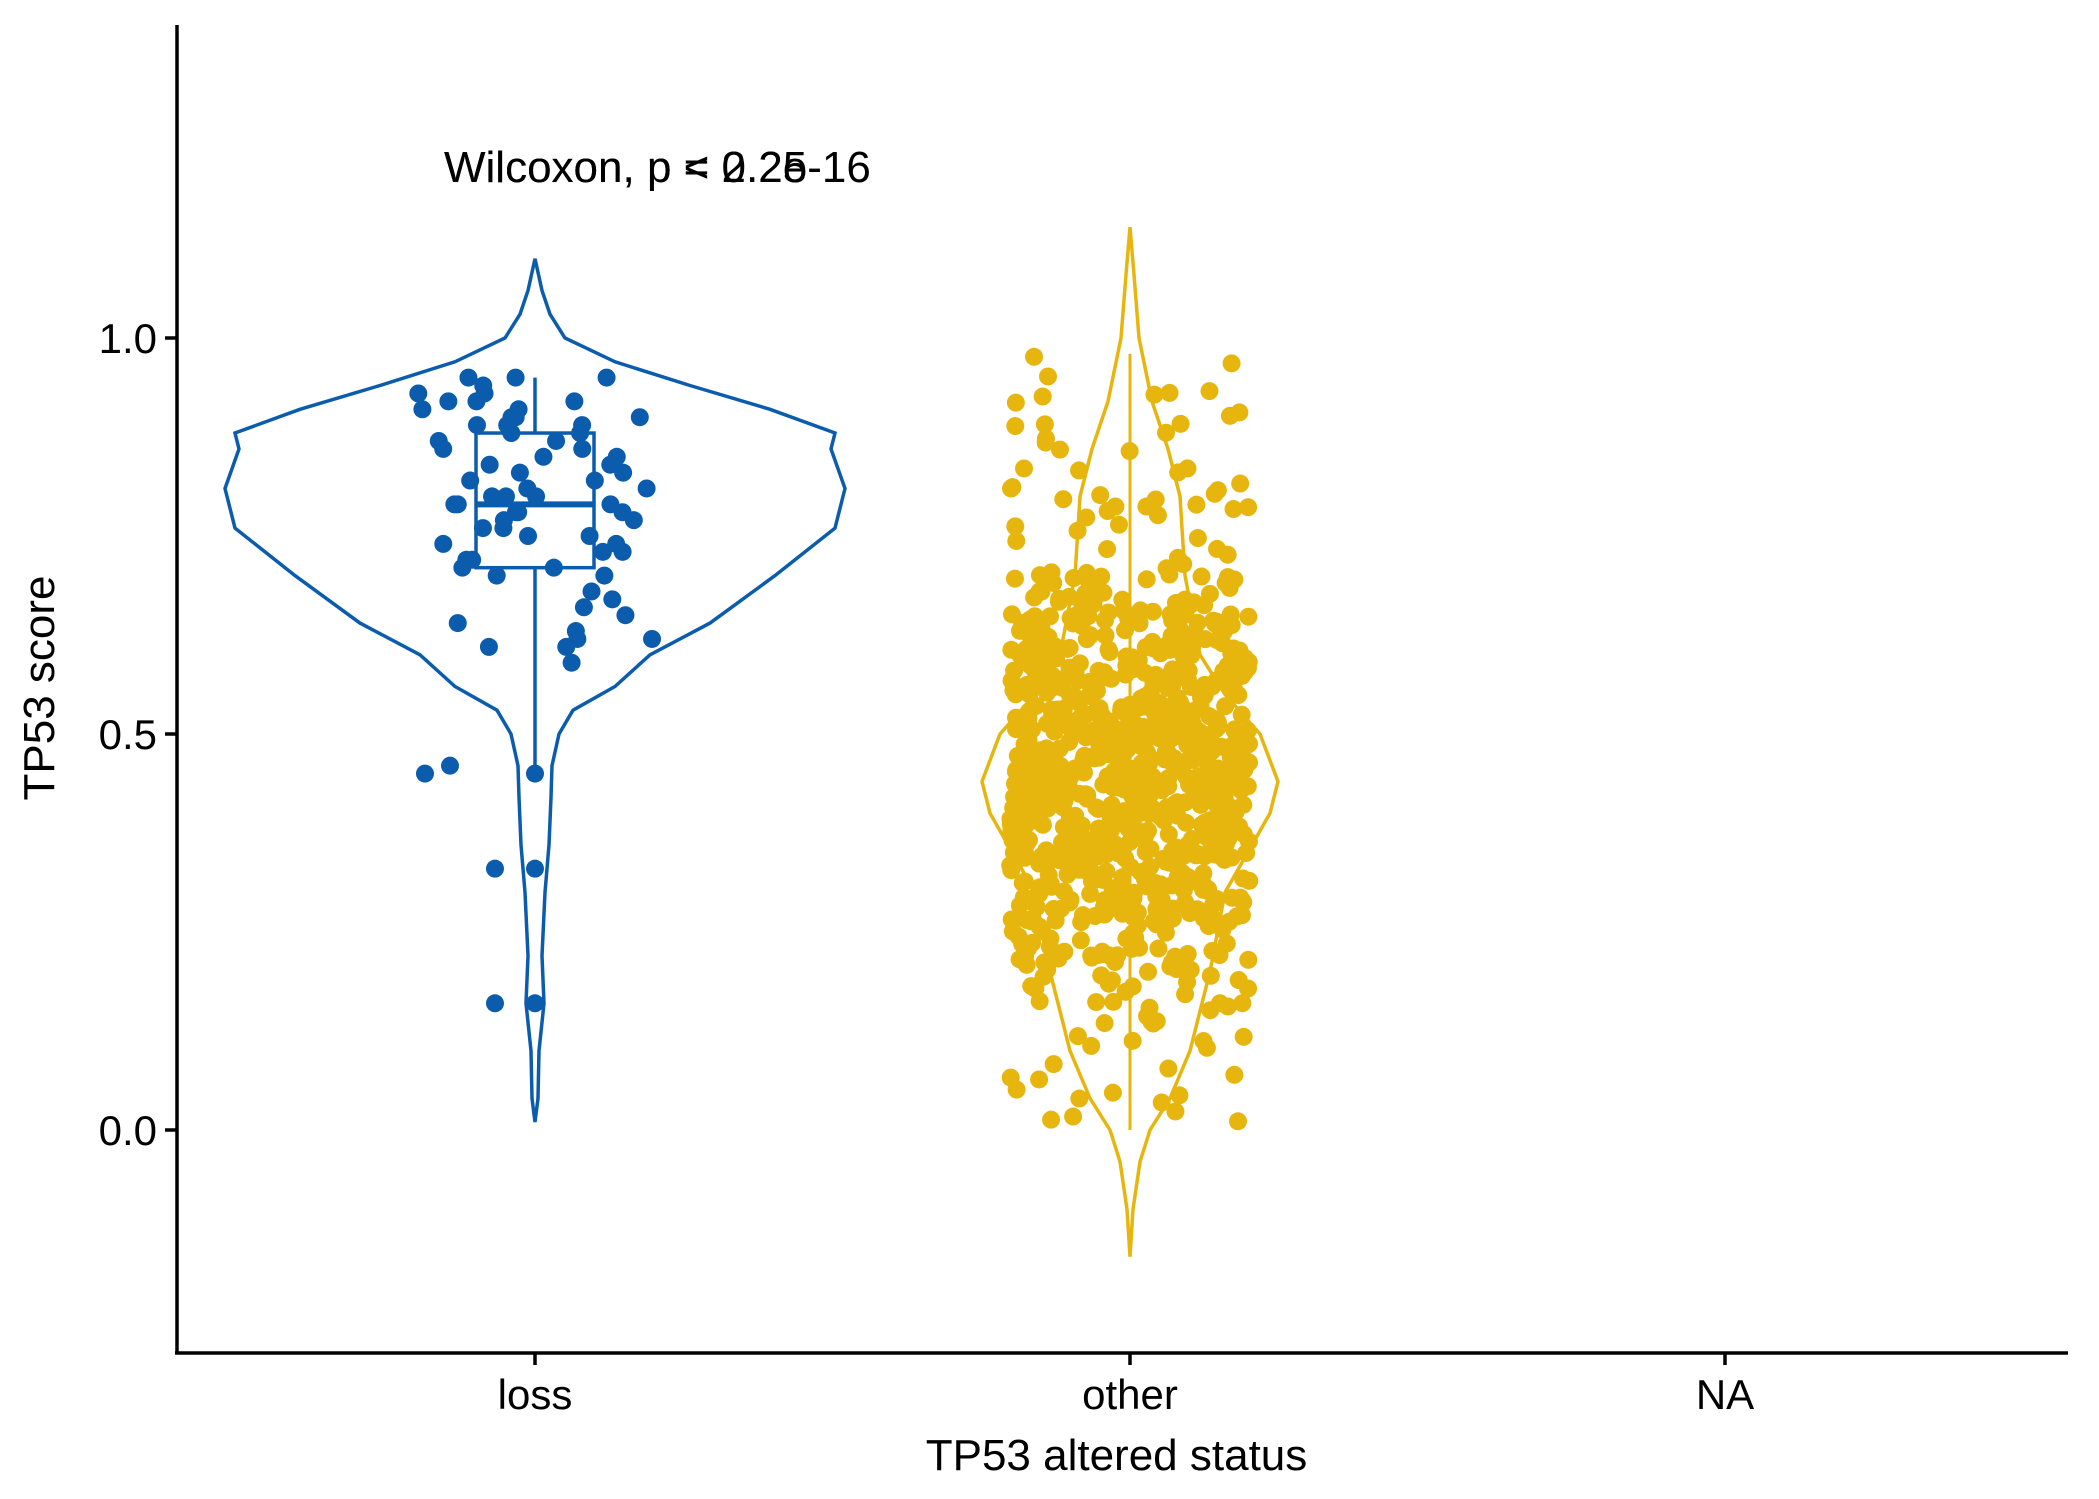  I want to click on wilcoxon-annotation-2: Wilcoxon, p = 0.25, so click(625, 167).